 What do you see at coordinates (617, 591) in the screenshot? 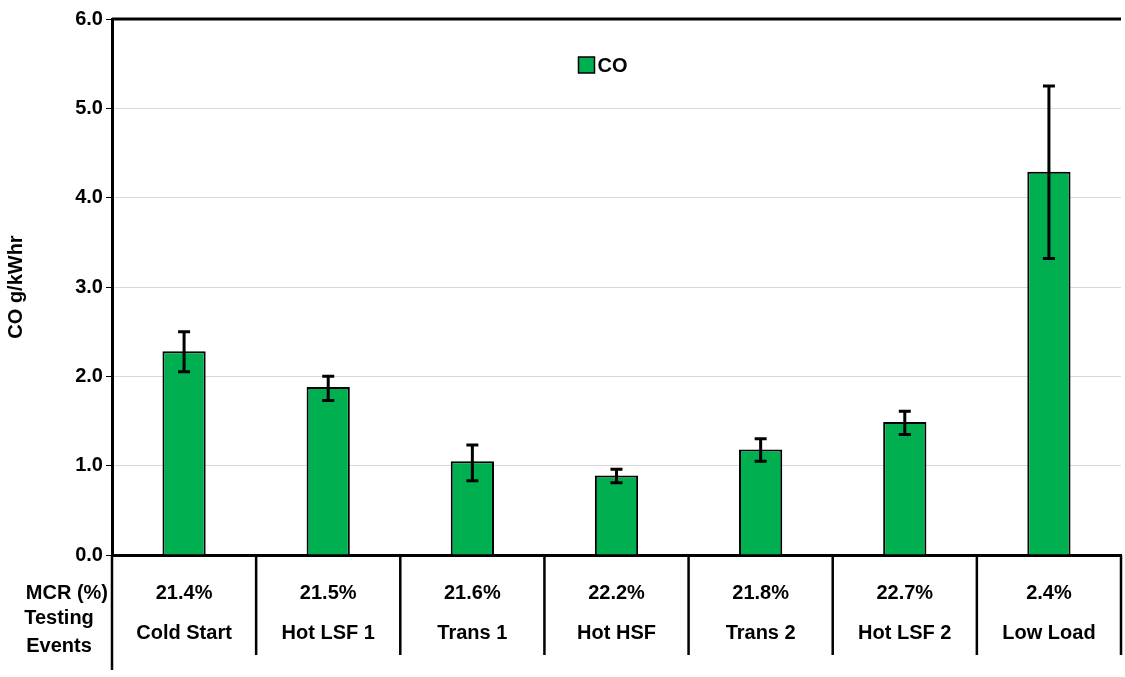
I see `text: 22.2%` at bounding box center [617, 591].